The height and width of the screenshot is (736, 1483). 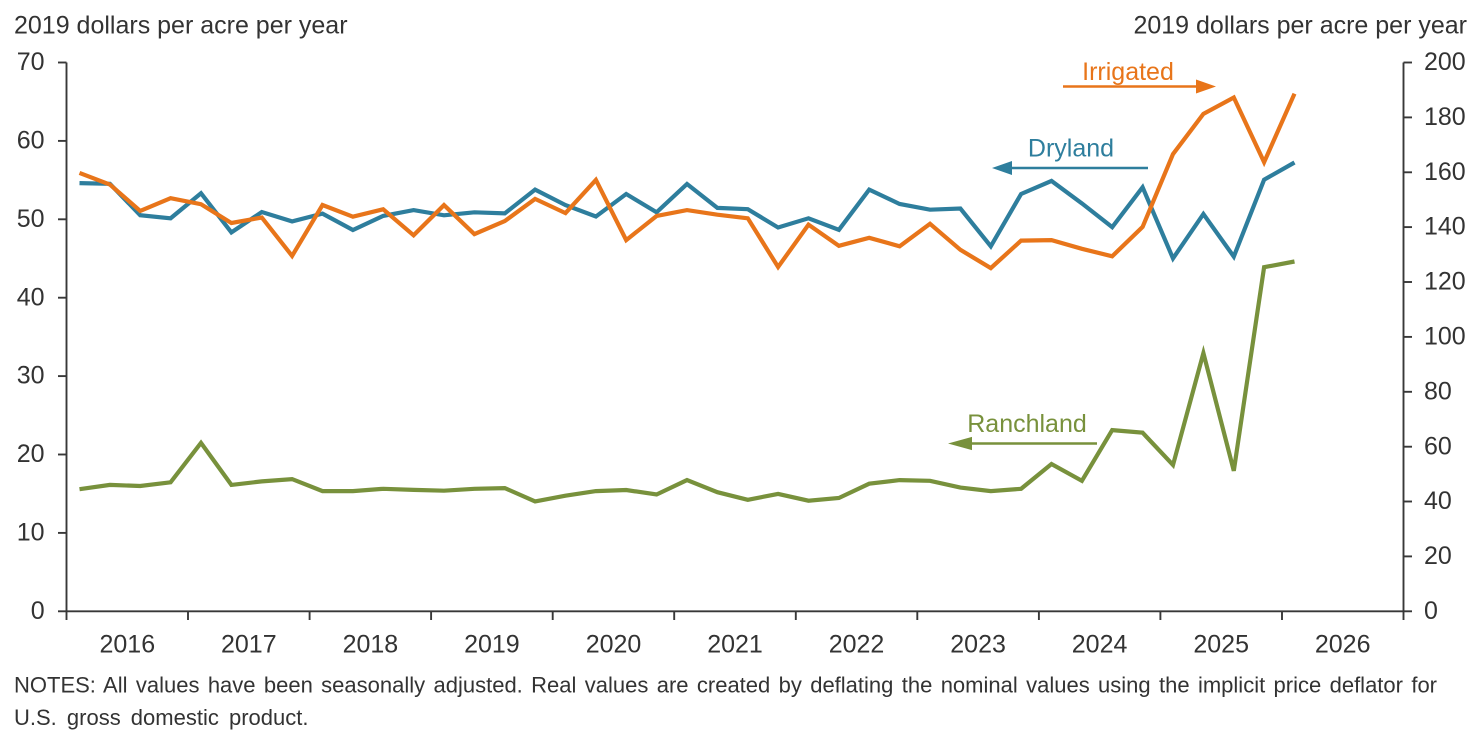 What do you see at coordinates (31, 376) in the screenshot?
I see `svg-text: 30` at bounding box center [31, 376].